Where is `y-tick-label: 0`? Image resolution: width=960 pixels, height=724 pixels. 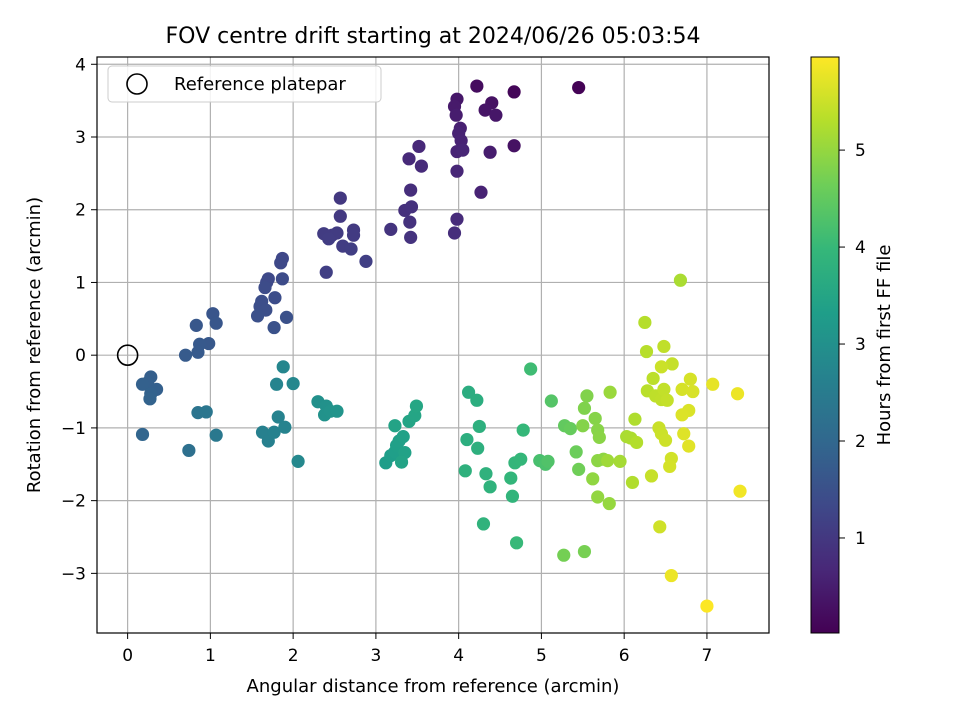 y-tick-label: 0 is located at coordinates (80, 356).